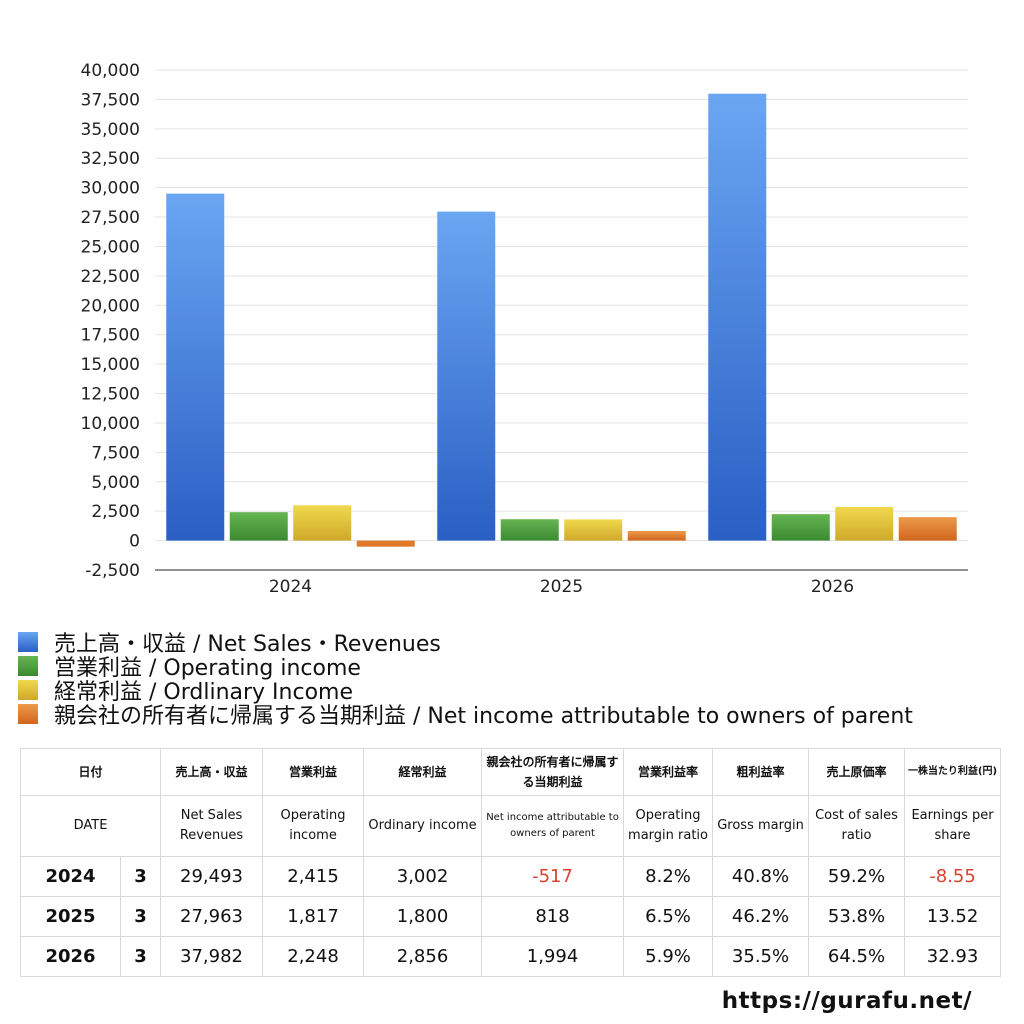 This screenshot has height=1024, width=1024. Describe the element at coordinates (313, 826) in the screenshot. I see `header-operating-income-en: Operating income` at that location.